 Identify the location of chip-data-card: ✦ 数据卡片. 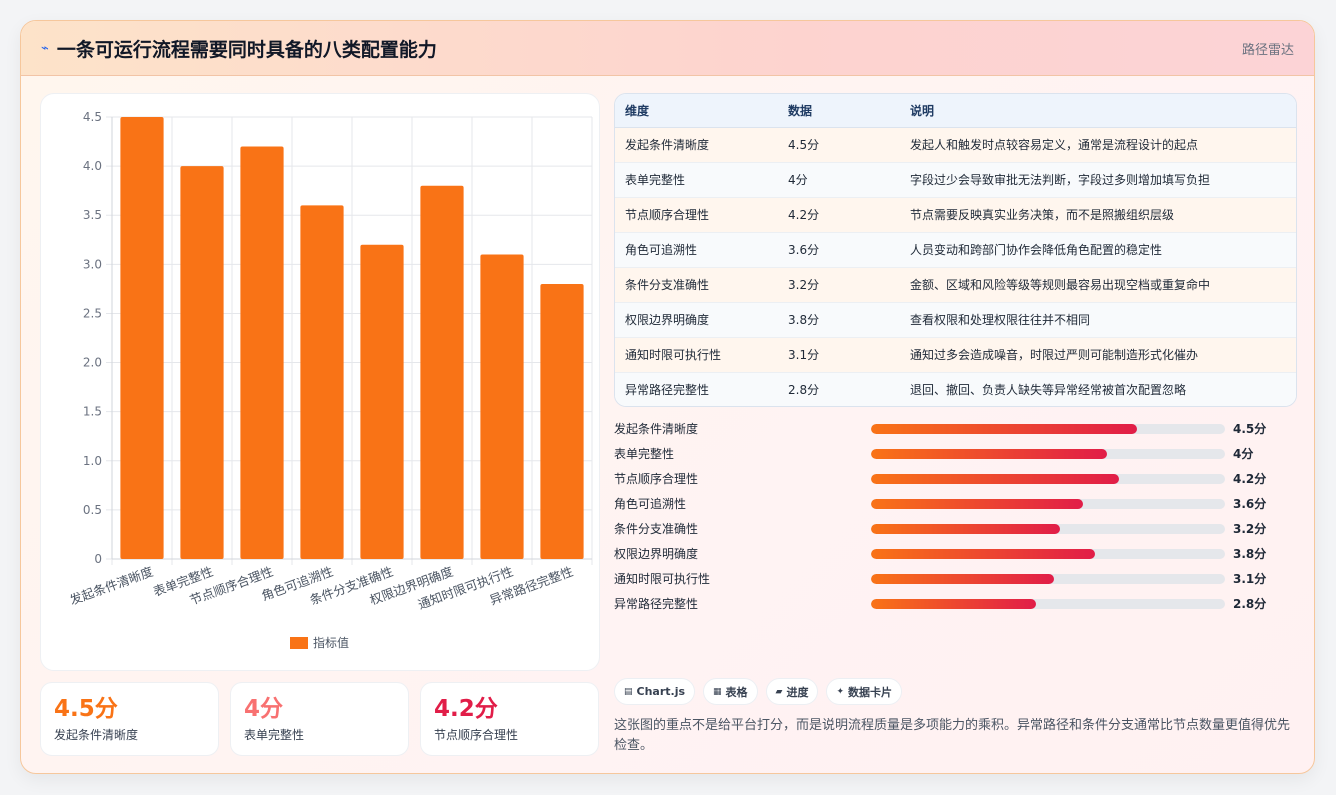
(864, 691).